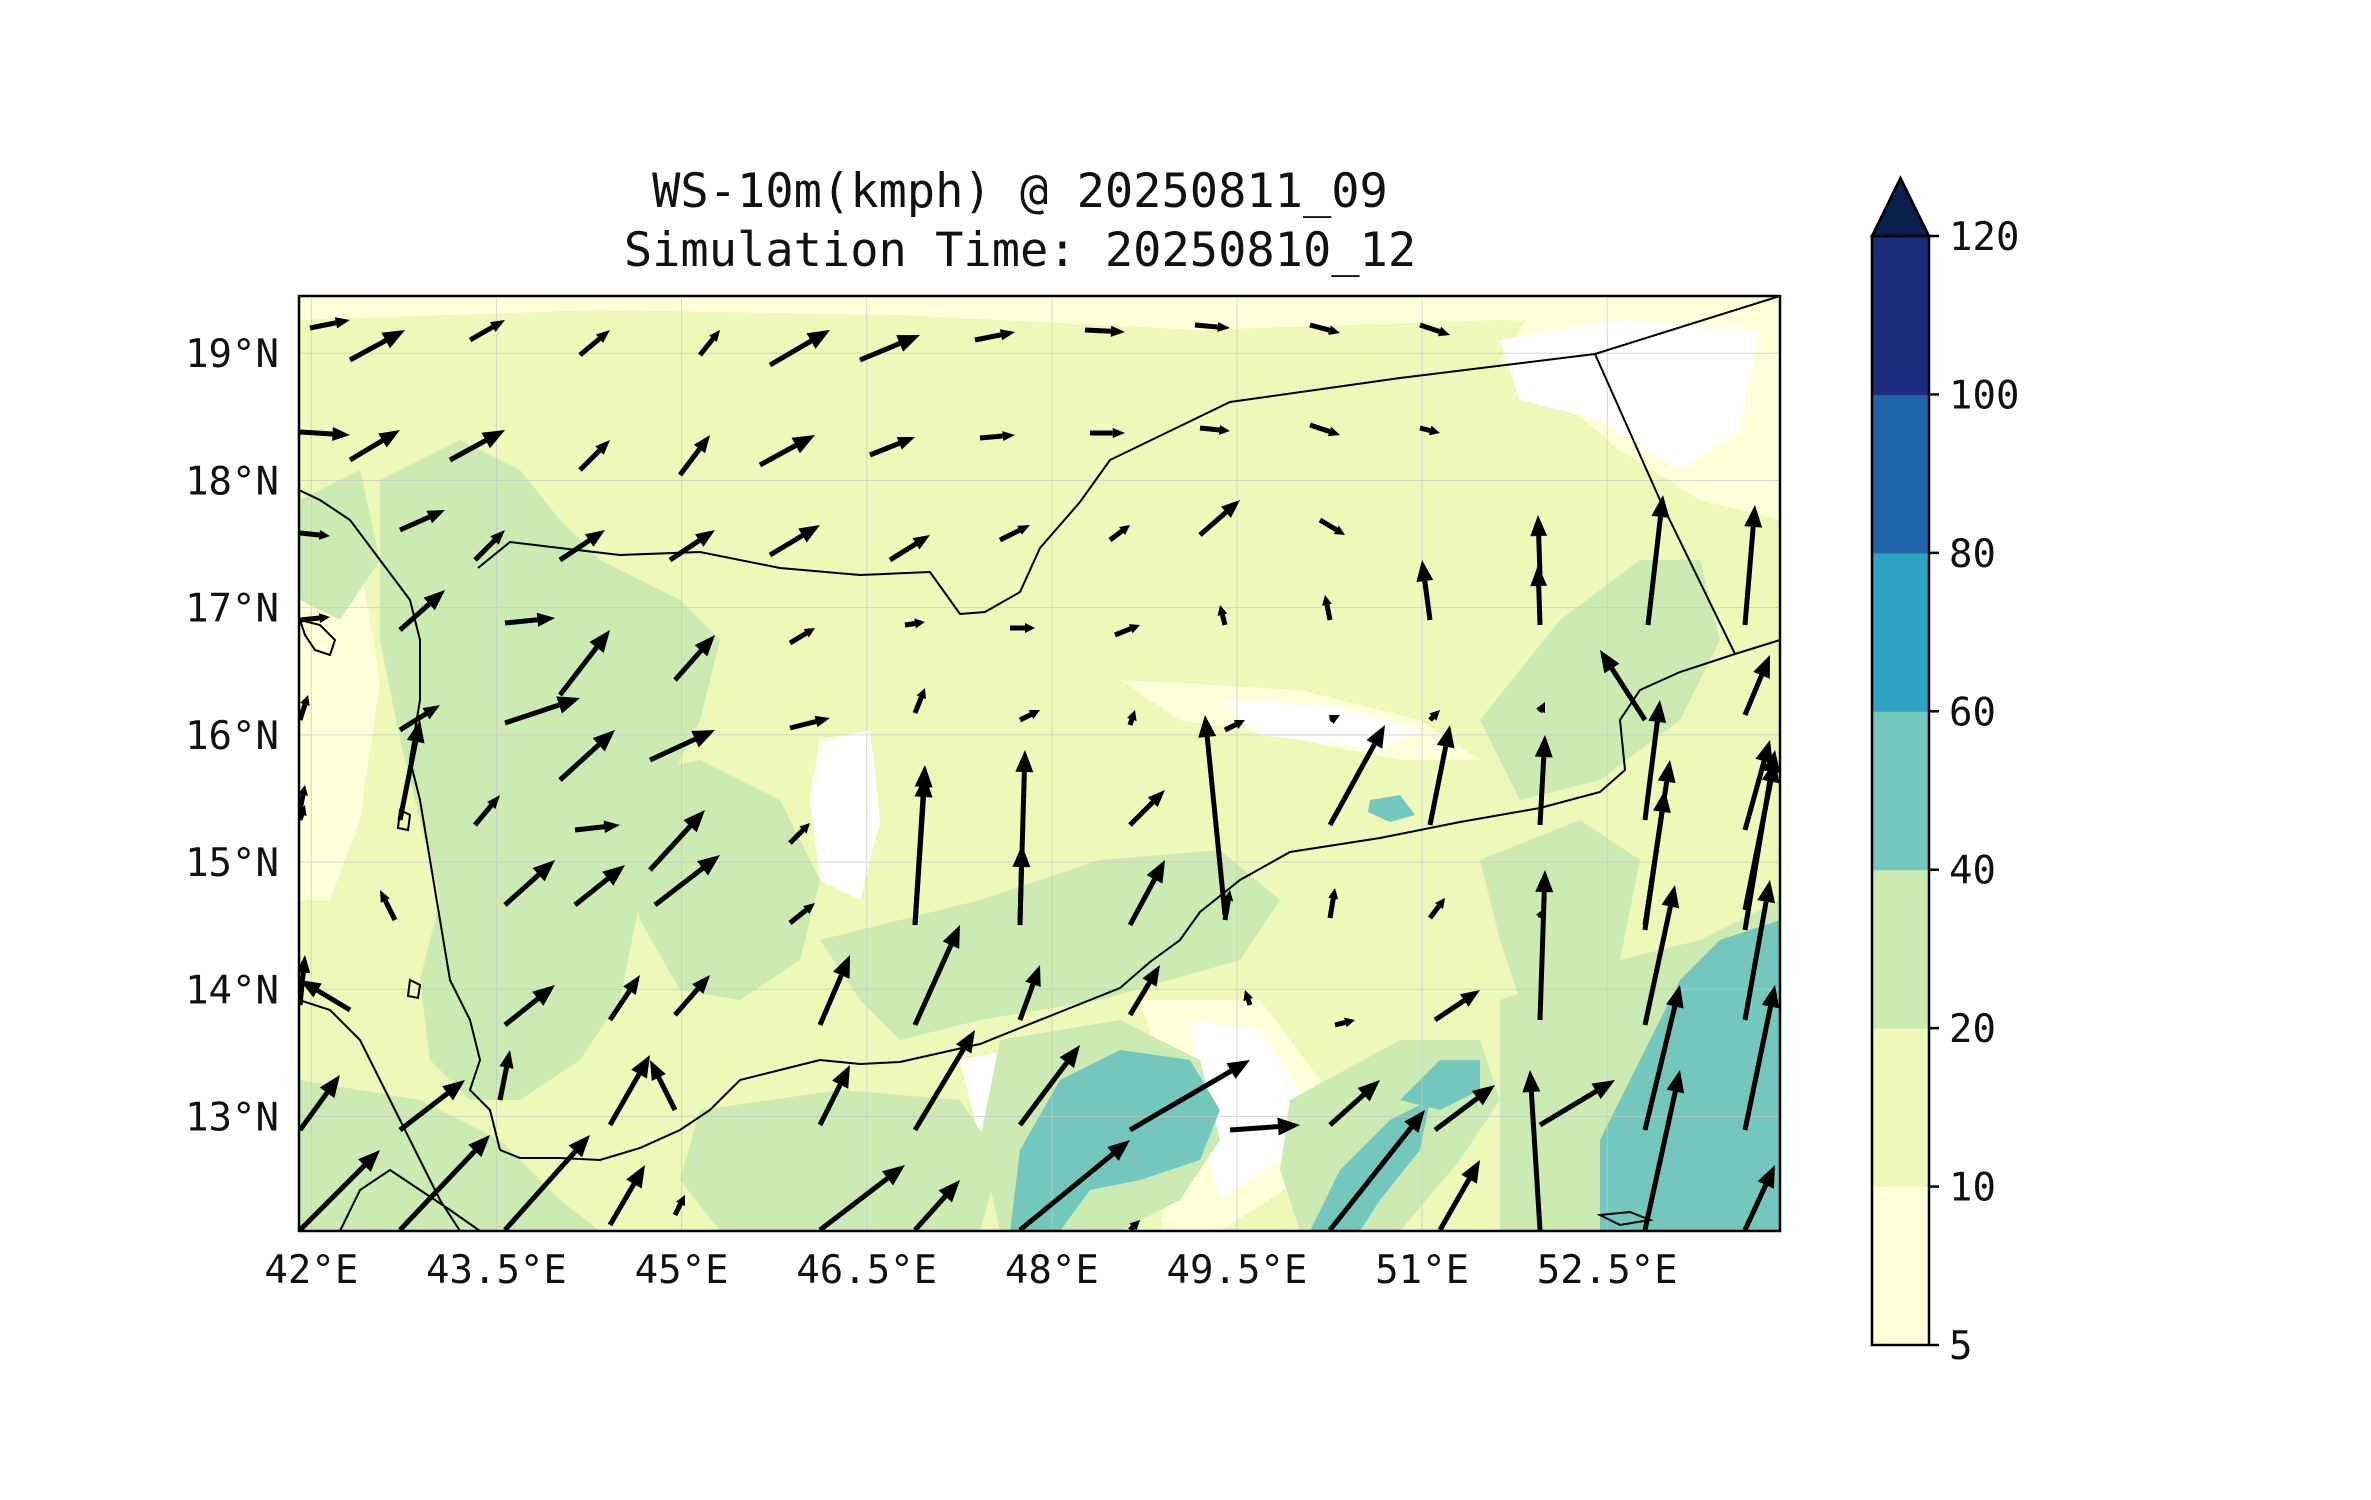 The image size is (2371, 1500). I want to click on oman-border, so click(1687, 325).